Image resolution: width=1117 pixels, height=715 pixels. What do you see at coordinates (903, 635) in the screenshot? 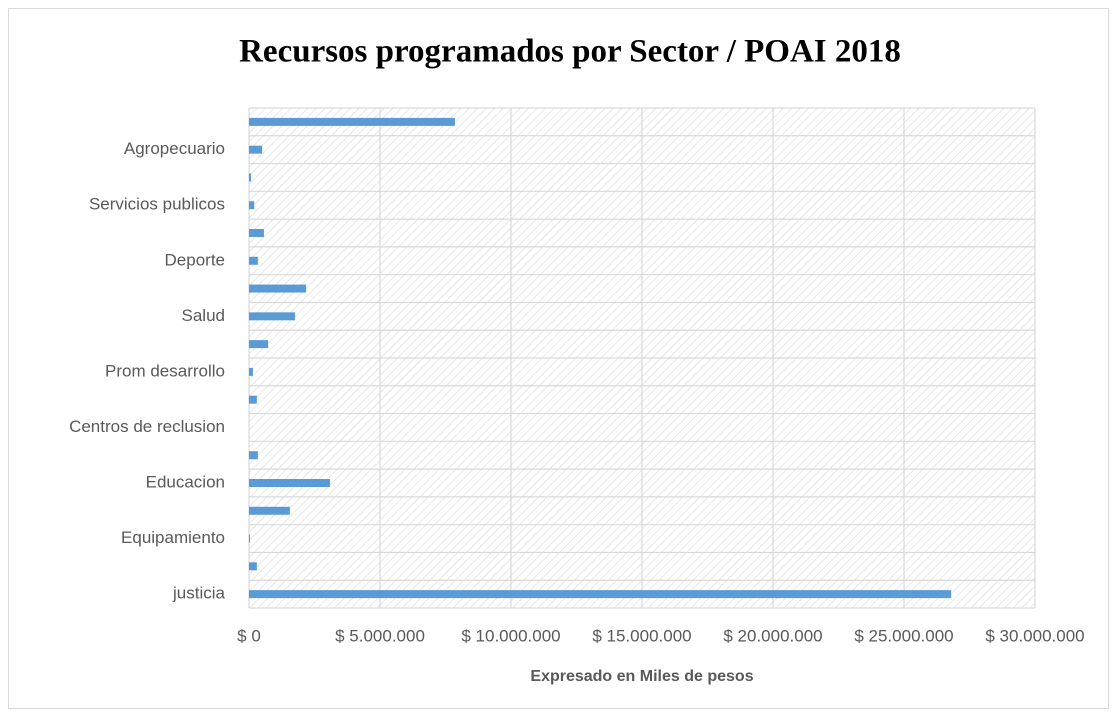
I see `x-tick-label: $ 25.000.000` at bounding box center [903, 635].